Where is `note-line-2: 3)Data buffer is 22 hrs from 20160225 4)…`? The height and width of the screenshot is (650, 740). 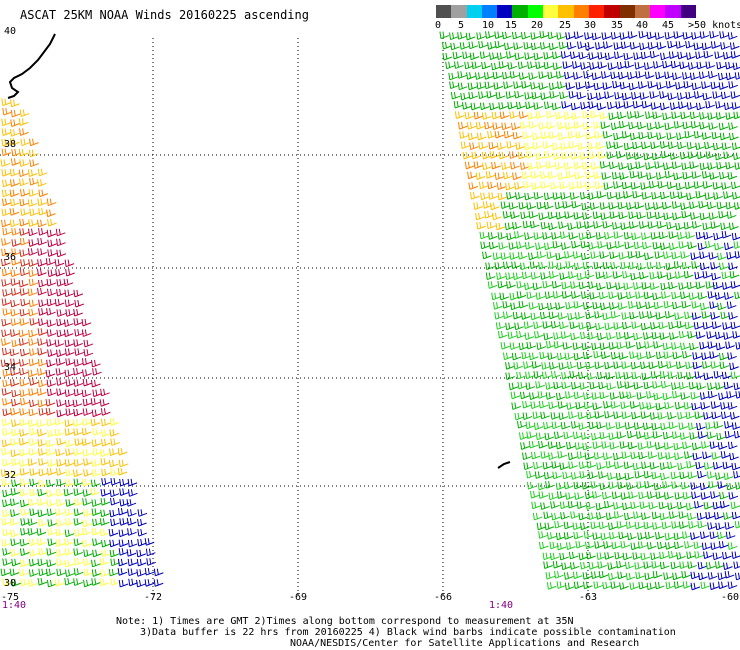
note-line-2: 3)Data buffer is 22 hrs from 20160225 4)… is located at coordinates (350, 632).